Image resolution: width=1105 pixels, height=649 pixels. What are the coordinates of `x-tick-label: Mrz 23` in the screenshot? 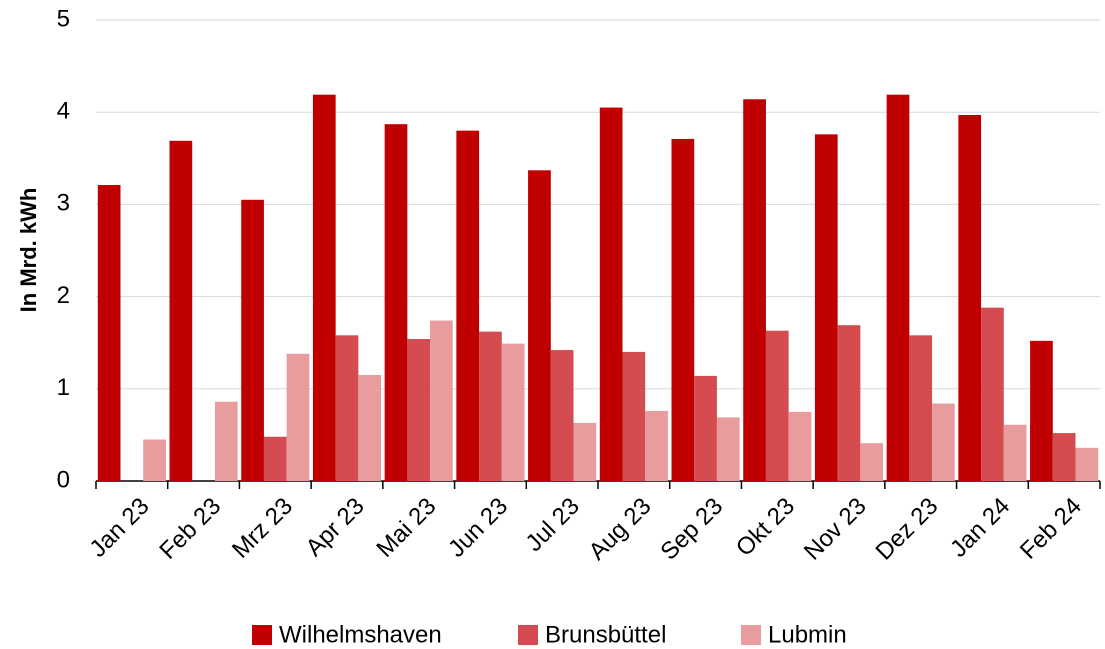 It's located at (262, 528).